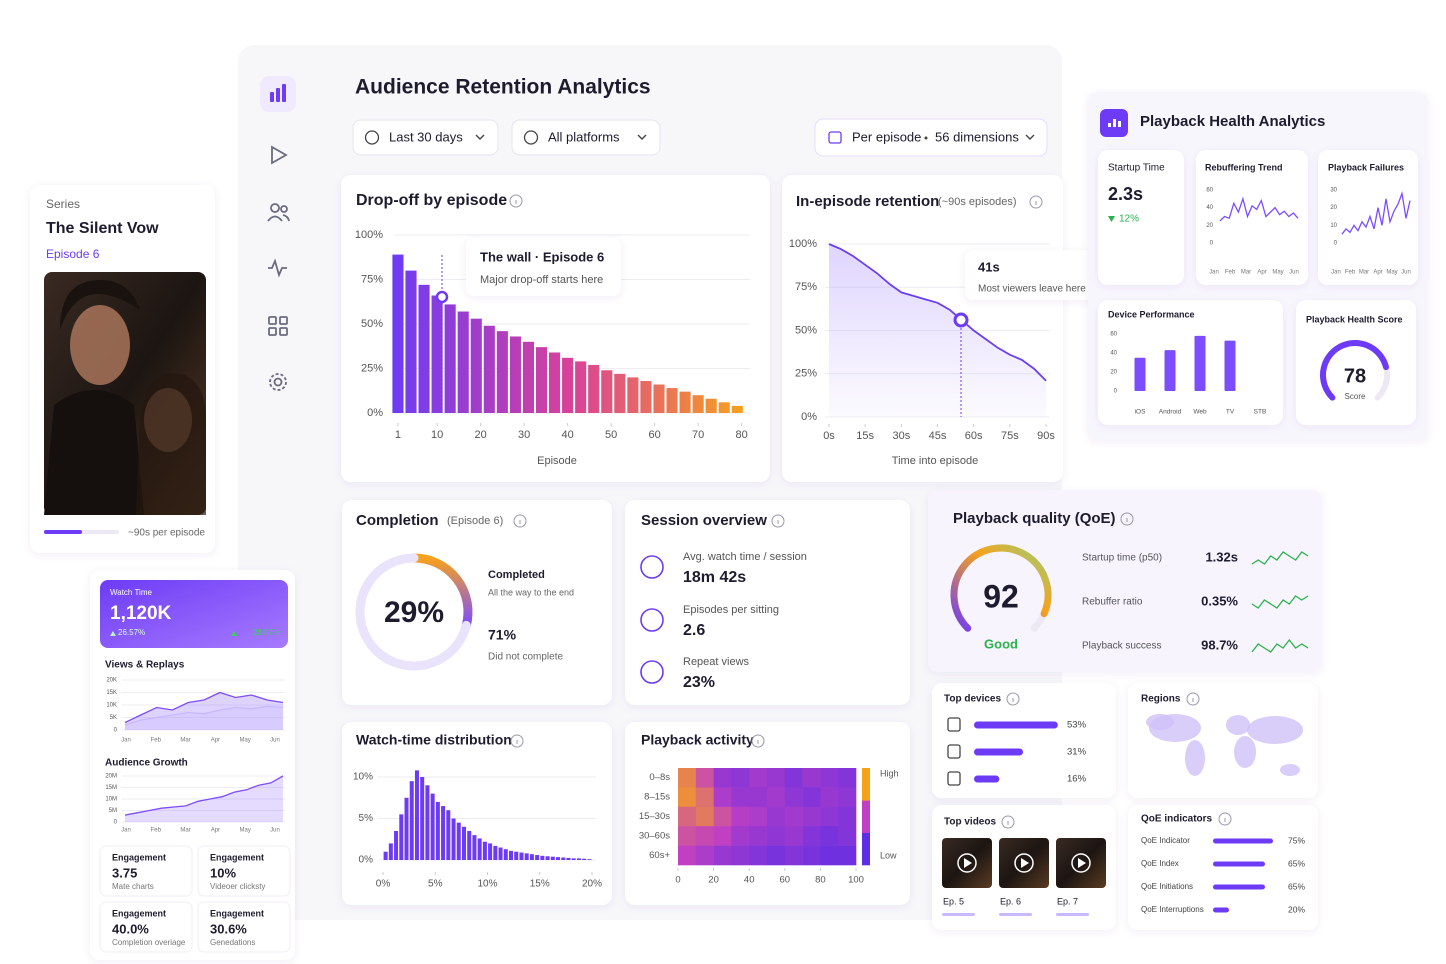 This screenshot has width=1446, height=964. I want to click on x-tick-label: Feb, so click(156, 741).